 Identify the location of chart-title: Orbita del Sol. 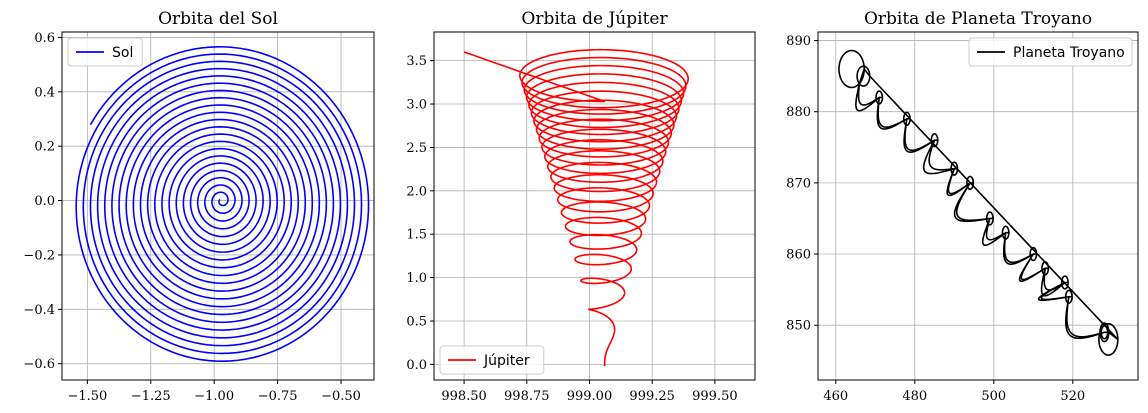
(218, 19).